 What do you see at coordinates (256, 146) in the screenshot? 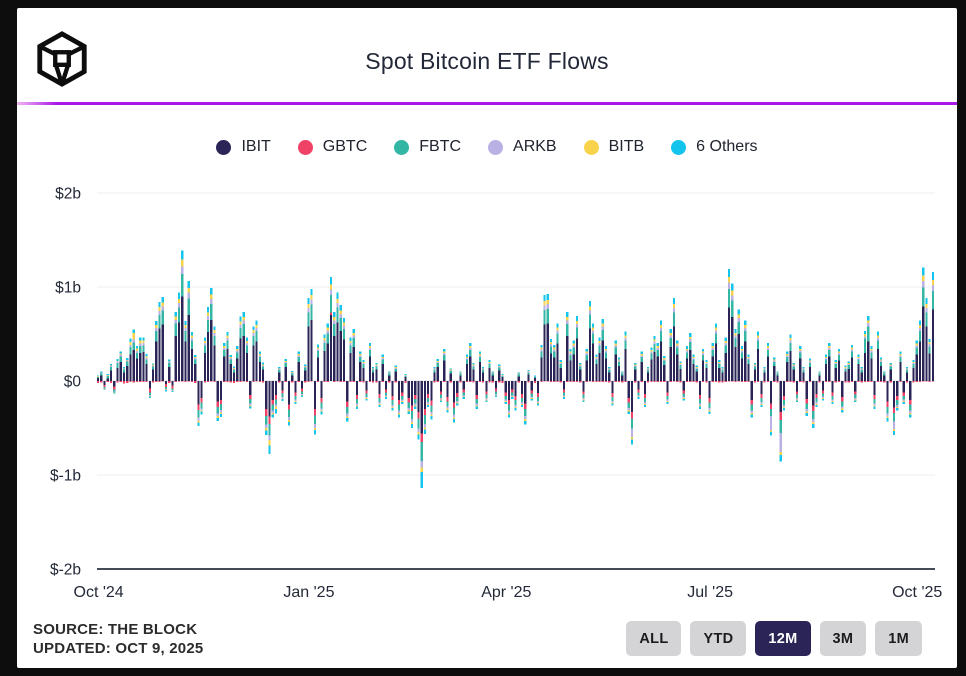
I see `legend-label-ibit: IBIT` at bounding box center [256, 146].